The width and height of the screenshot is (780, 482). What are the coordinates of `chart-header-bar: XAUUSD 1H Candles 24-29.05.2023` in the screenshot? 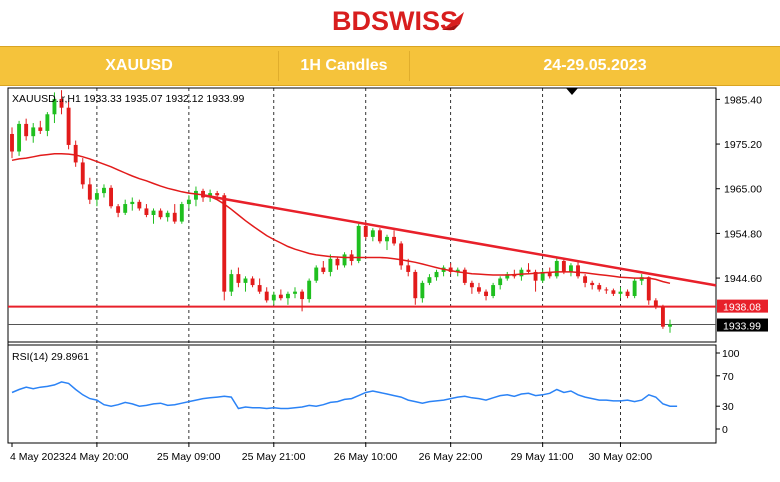 It's located at (390, 66).